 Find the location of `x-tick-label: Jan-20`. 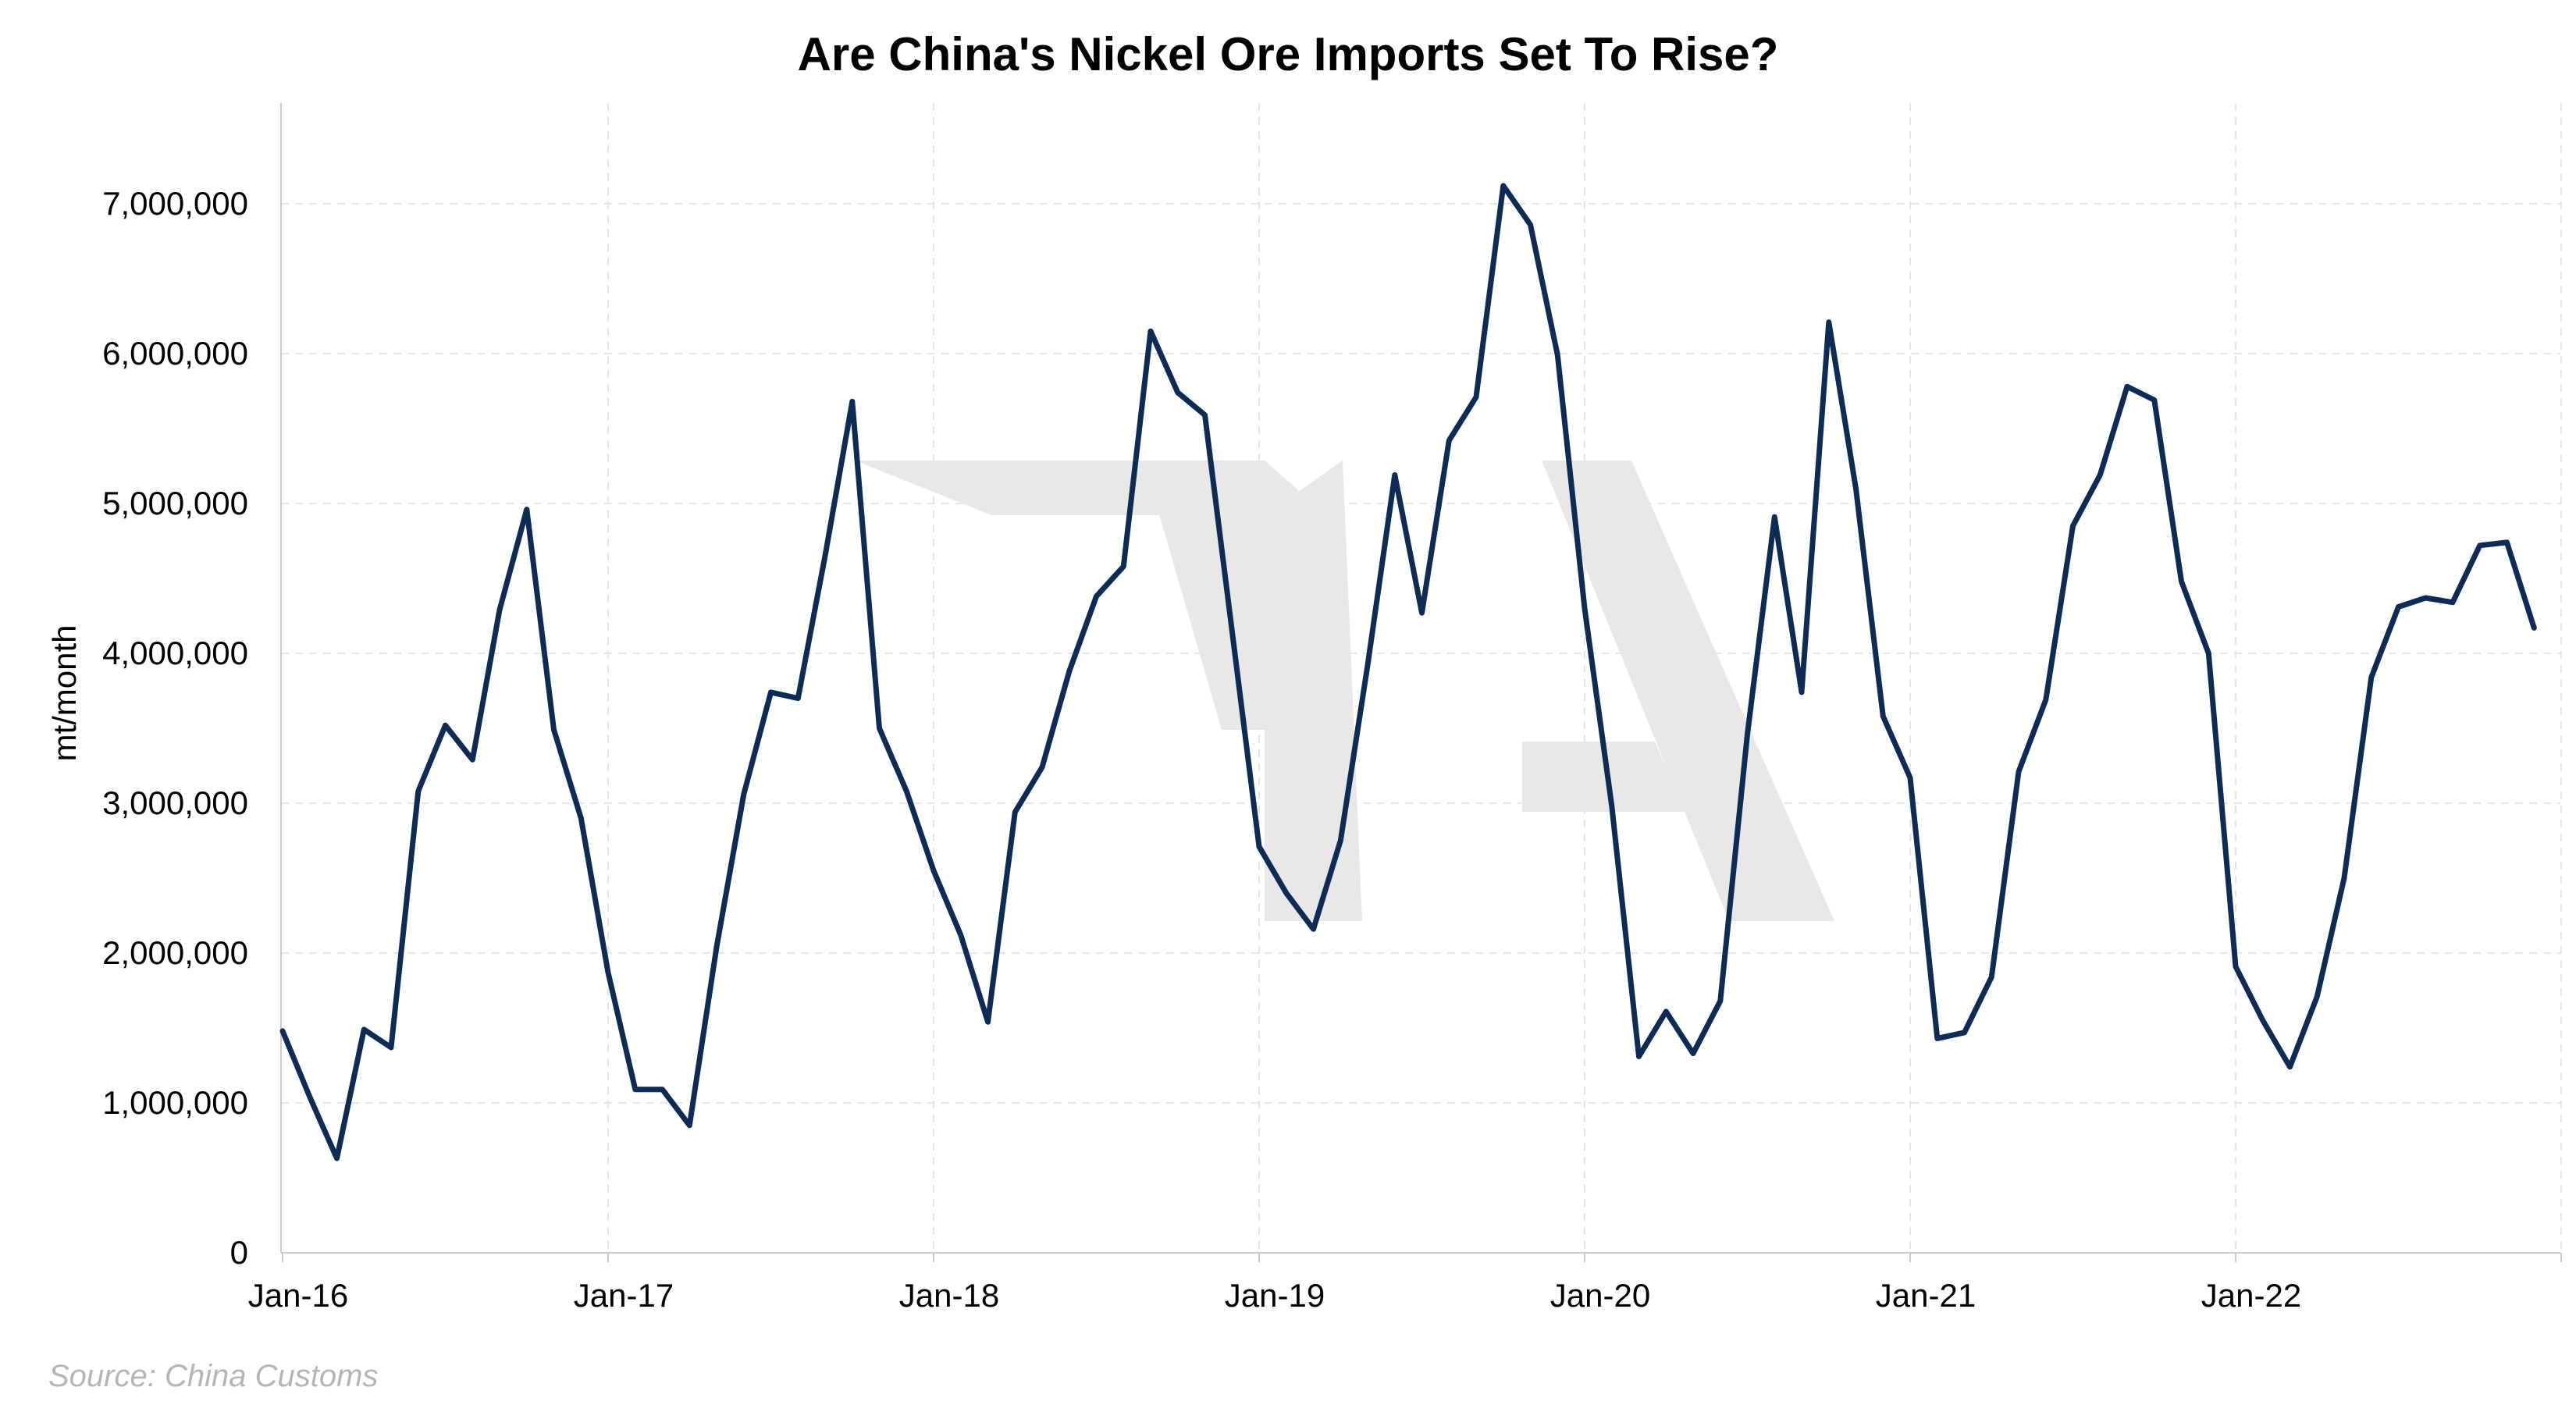

x-tick-label: Jan-20 is located at coordinates (1600, 1295).